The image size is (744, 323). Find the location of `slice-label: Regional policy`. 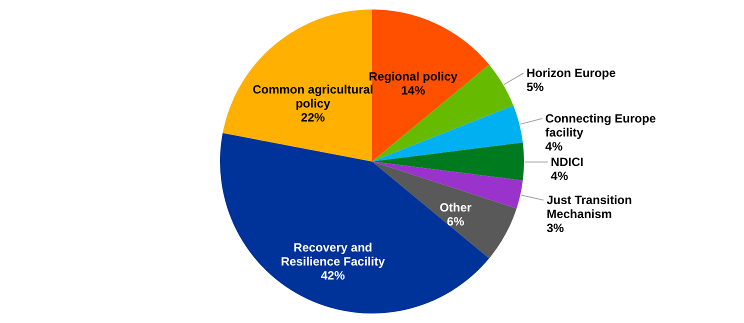

slice-label: Regional policy is located at coordinates (413, 77).